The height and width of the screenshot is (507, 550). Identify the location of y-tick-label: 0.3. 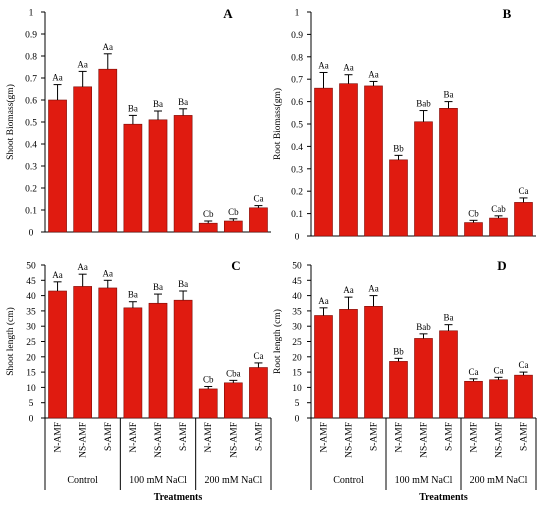
(31, 168).